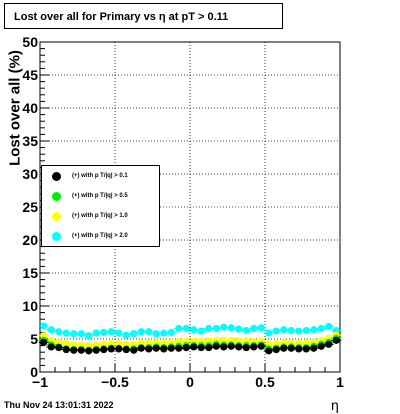 The height and width of the screenshot is (414, 400). I want to click on legend-entry: (+) with p T/|q| > 2.0, so click(100, 237).